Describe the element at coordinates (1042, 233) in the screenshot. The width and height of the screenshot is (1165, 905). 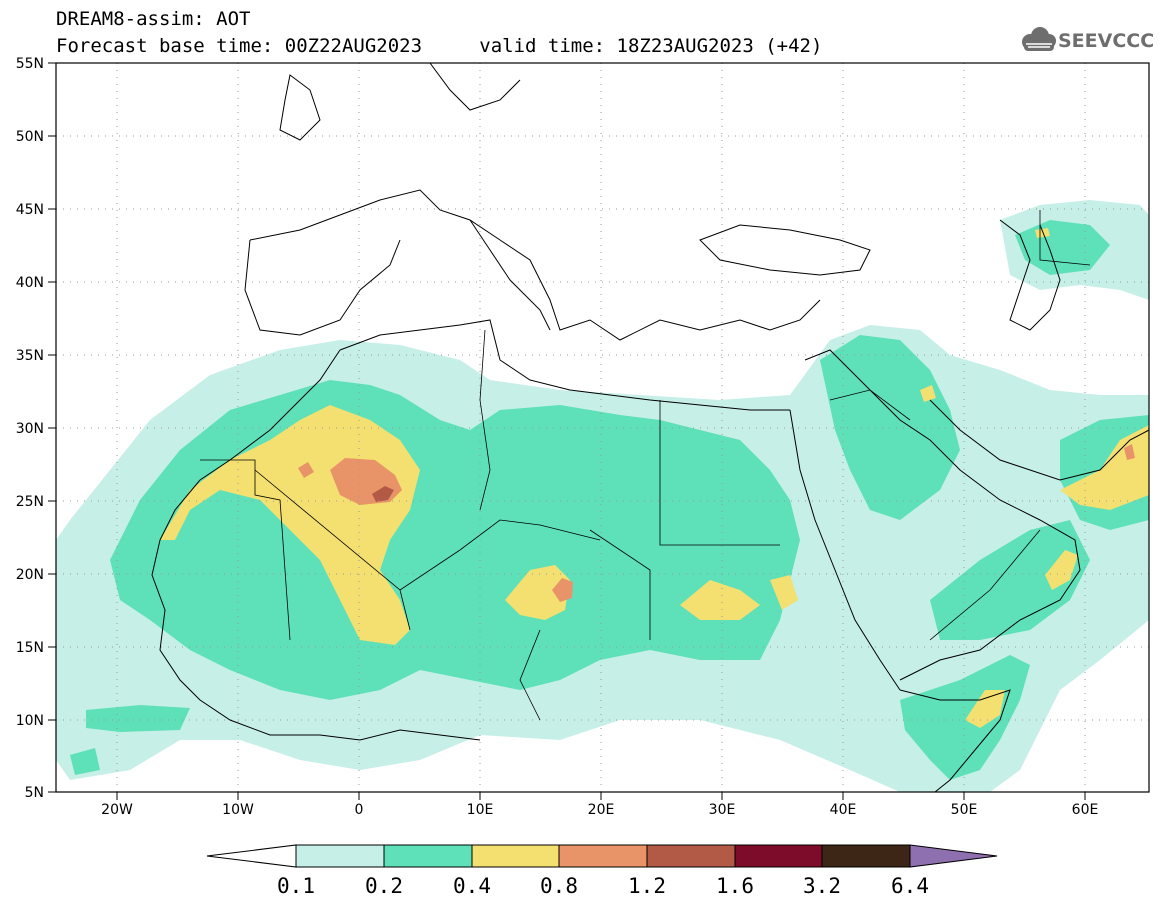
I see `aot-band-0-4-caspian` at that location.